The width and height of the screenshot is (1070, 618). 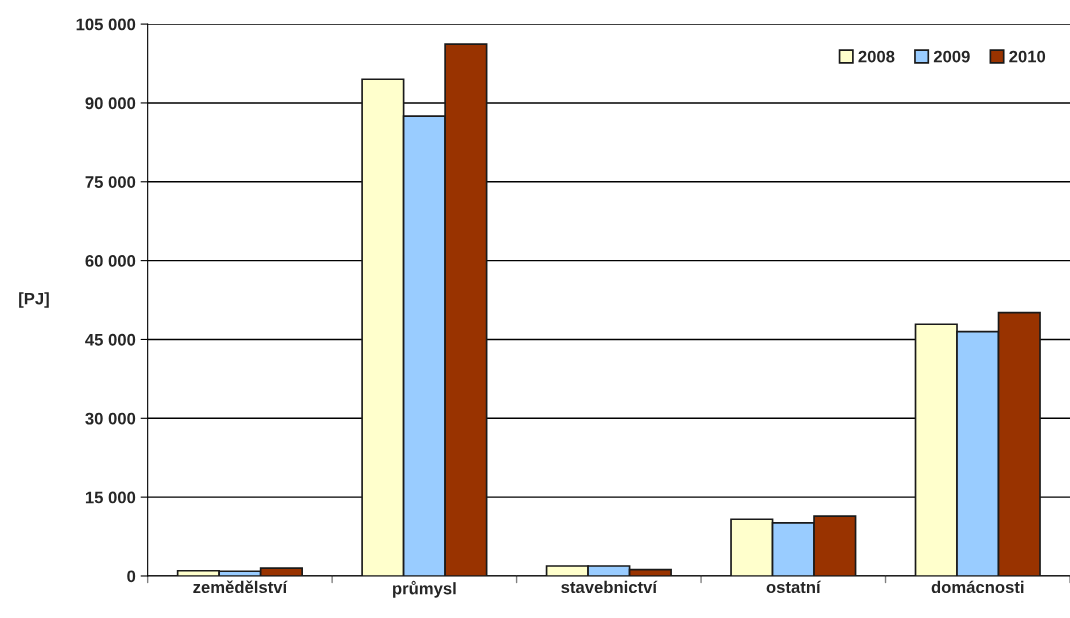 What do you see at coordinates (110, 261) in the screenshot?
I see `y-tick-label: 60 000` at bounding box center [110, 261].